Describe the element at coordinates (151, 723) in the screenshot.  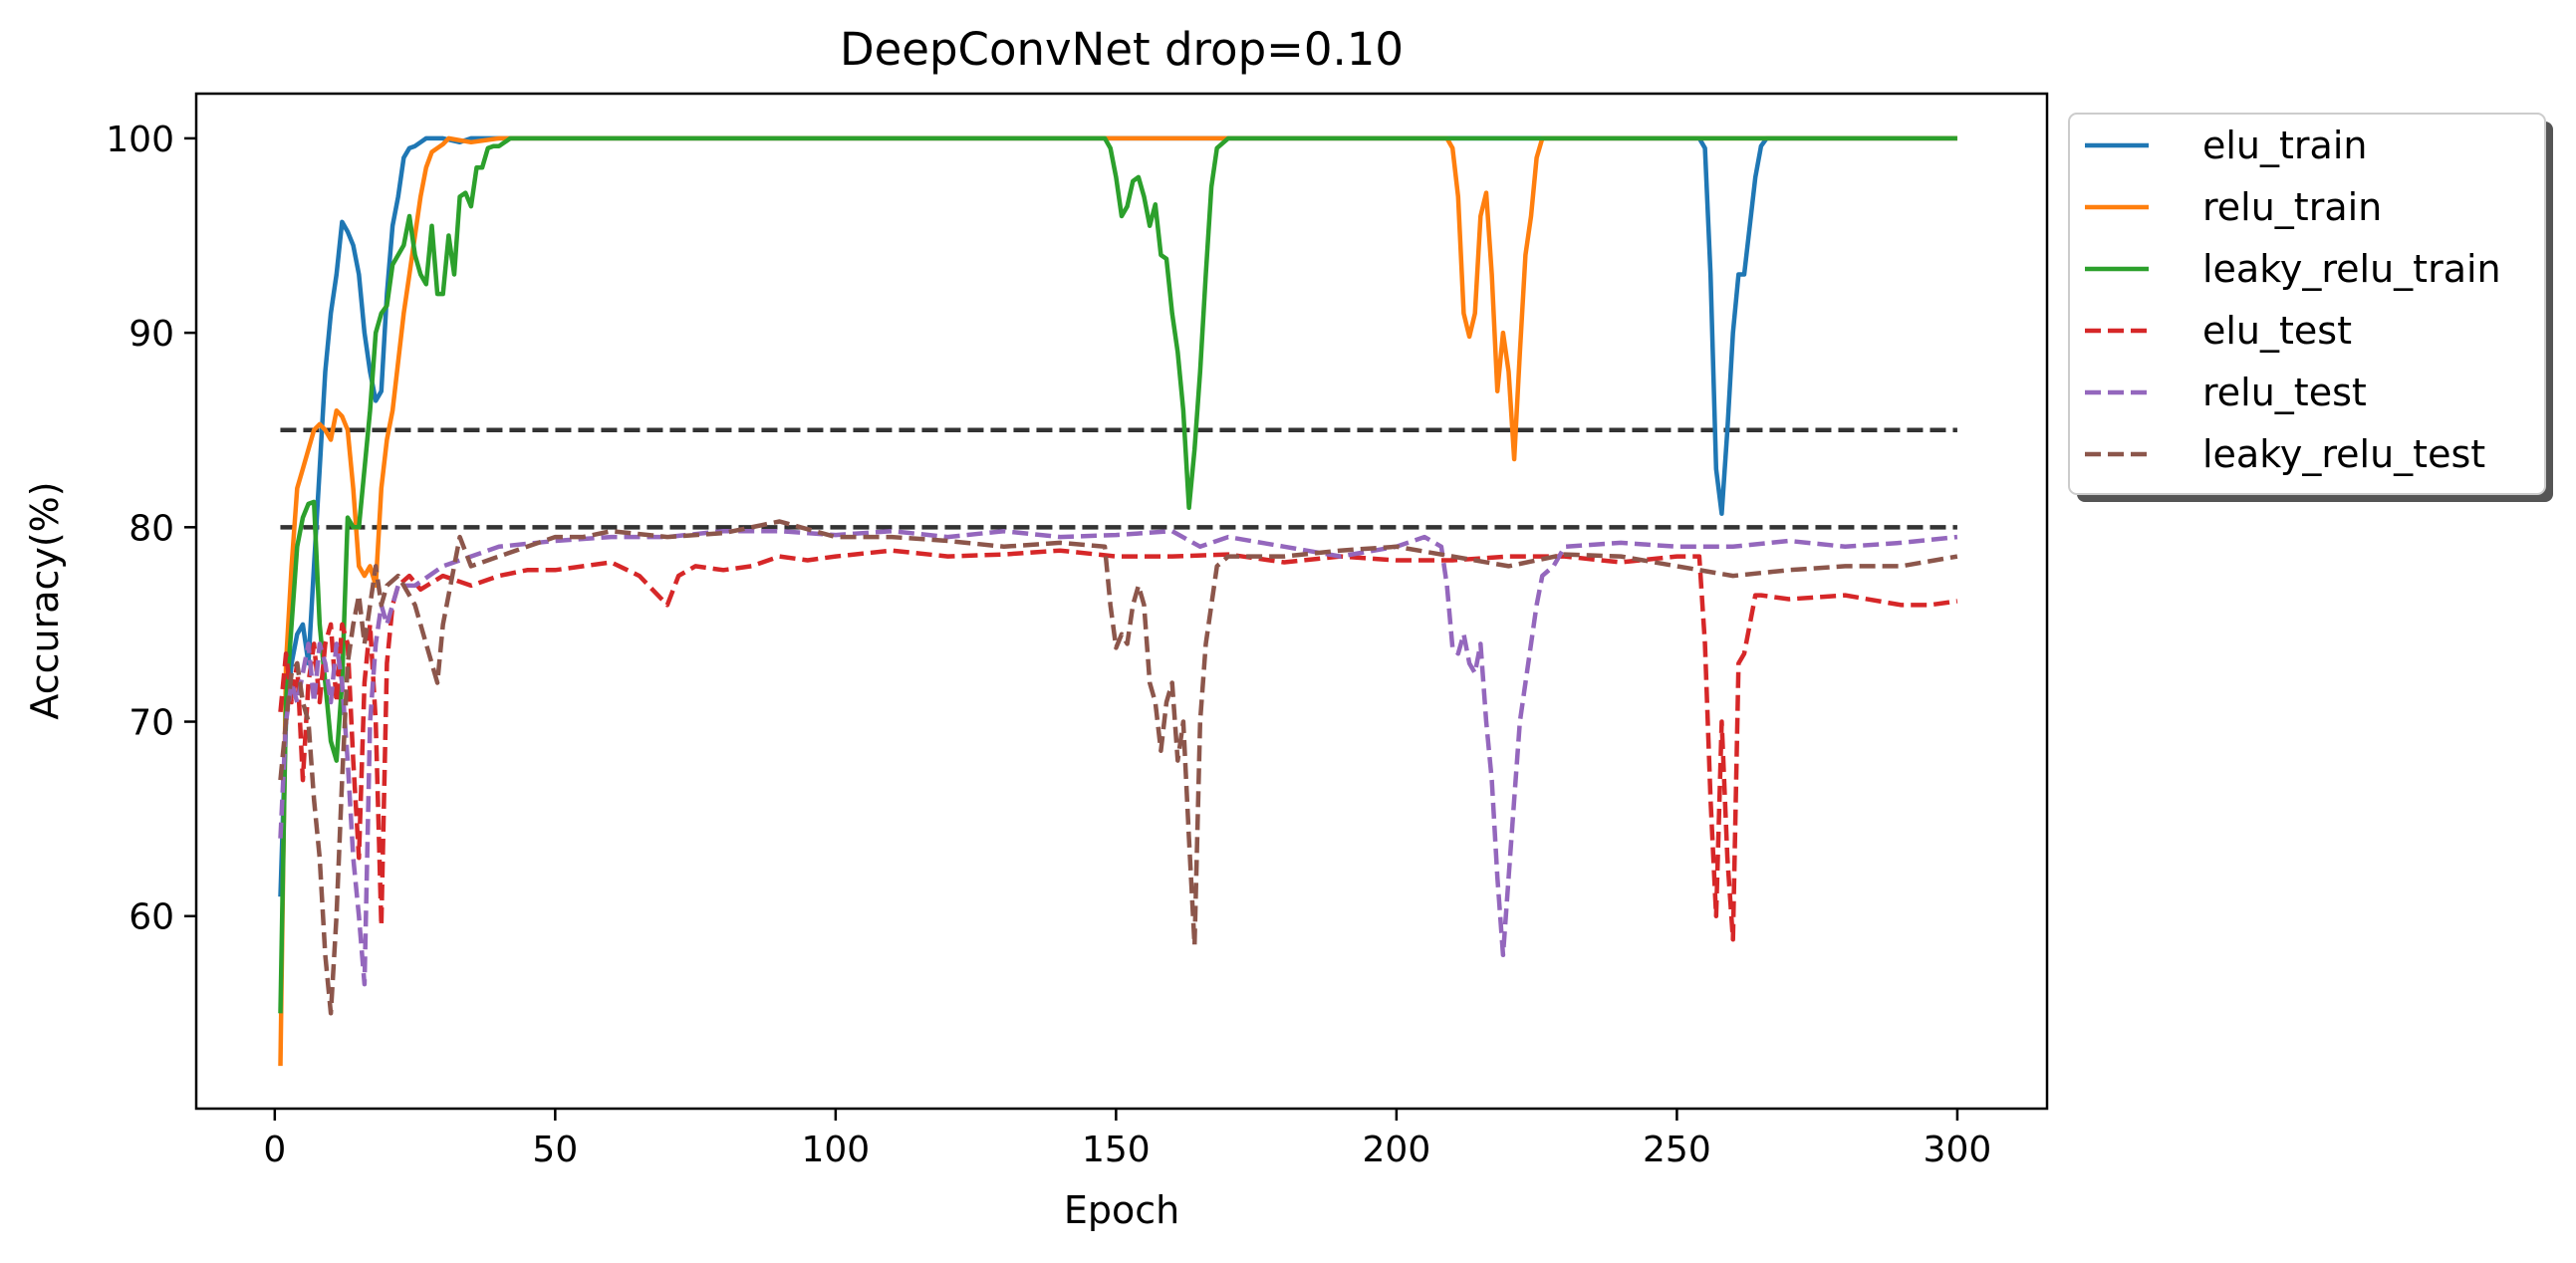
I see `y-tick-label: 70` at that location.